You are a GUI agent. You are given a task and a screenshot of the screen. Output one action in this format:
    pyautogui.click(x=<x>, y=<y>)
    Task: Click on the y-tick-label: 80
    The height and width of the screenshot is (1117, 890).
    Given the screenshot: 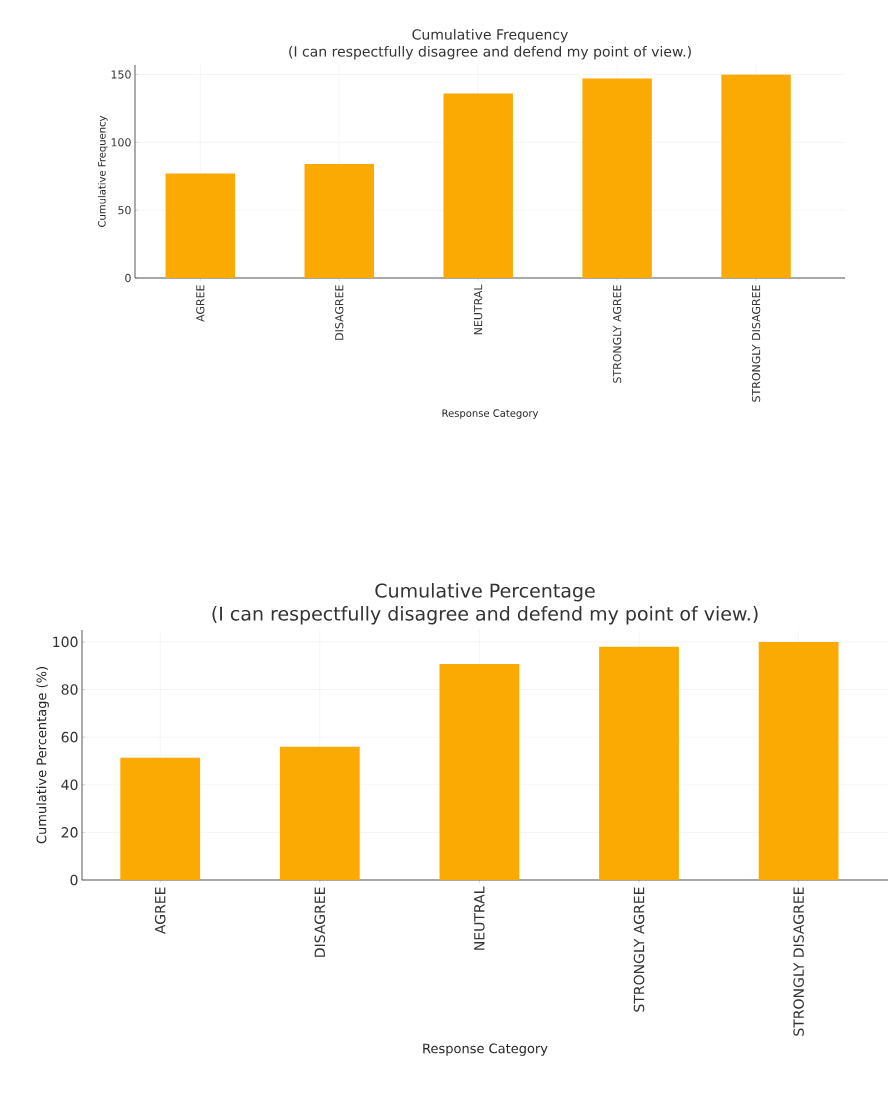 What is the action you would take?
    pyautogui.click(x=69, y=689)
    